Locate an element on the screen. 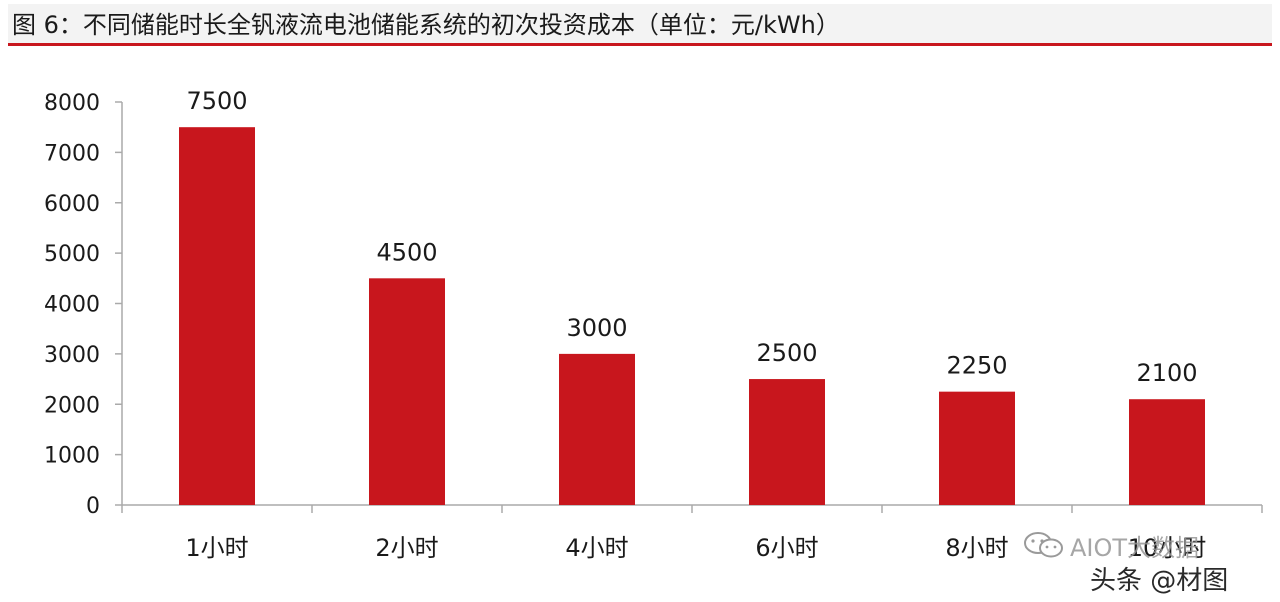 The image size is (1280, 602). x-tick-label: 8小时 is located at coordinates (976, 548).